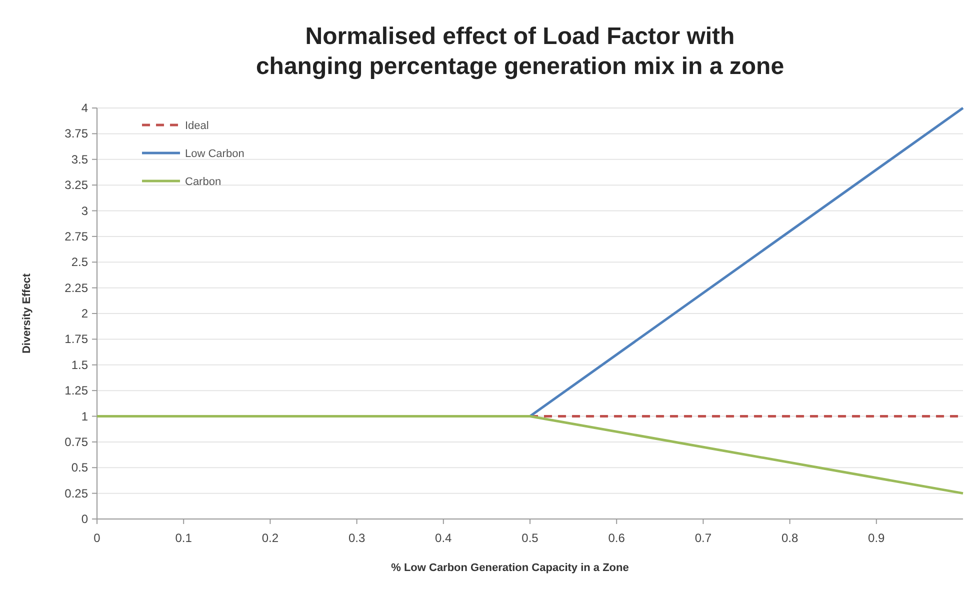 The image size is (972, 589). What do you see at coordinates (76, 391) in the screenshot?
I see `y-tick-label: 1.25` at bounding box center [76, 391].